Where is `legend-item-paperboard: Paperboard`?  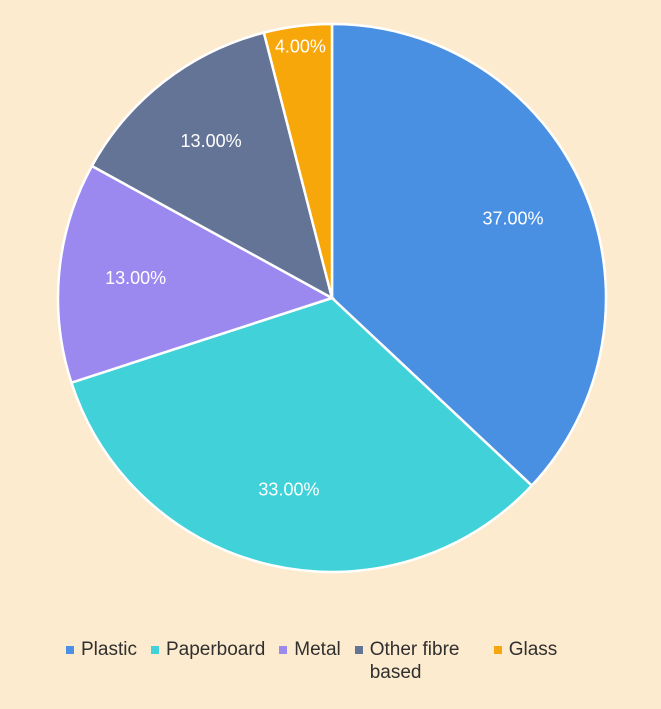
legend-item-paperboard: Paperboard is located at coordinates (208, 649).